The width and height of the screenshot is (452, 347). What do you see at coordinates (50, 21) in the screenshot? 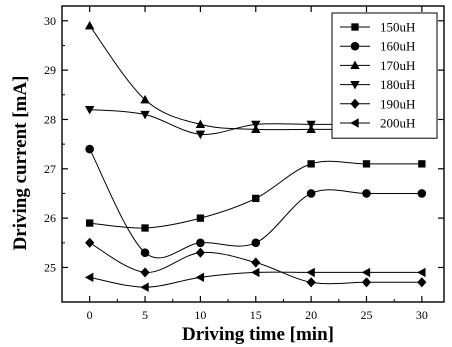
I see `y-tick-label: 30` at bounding box center [50, 21].